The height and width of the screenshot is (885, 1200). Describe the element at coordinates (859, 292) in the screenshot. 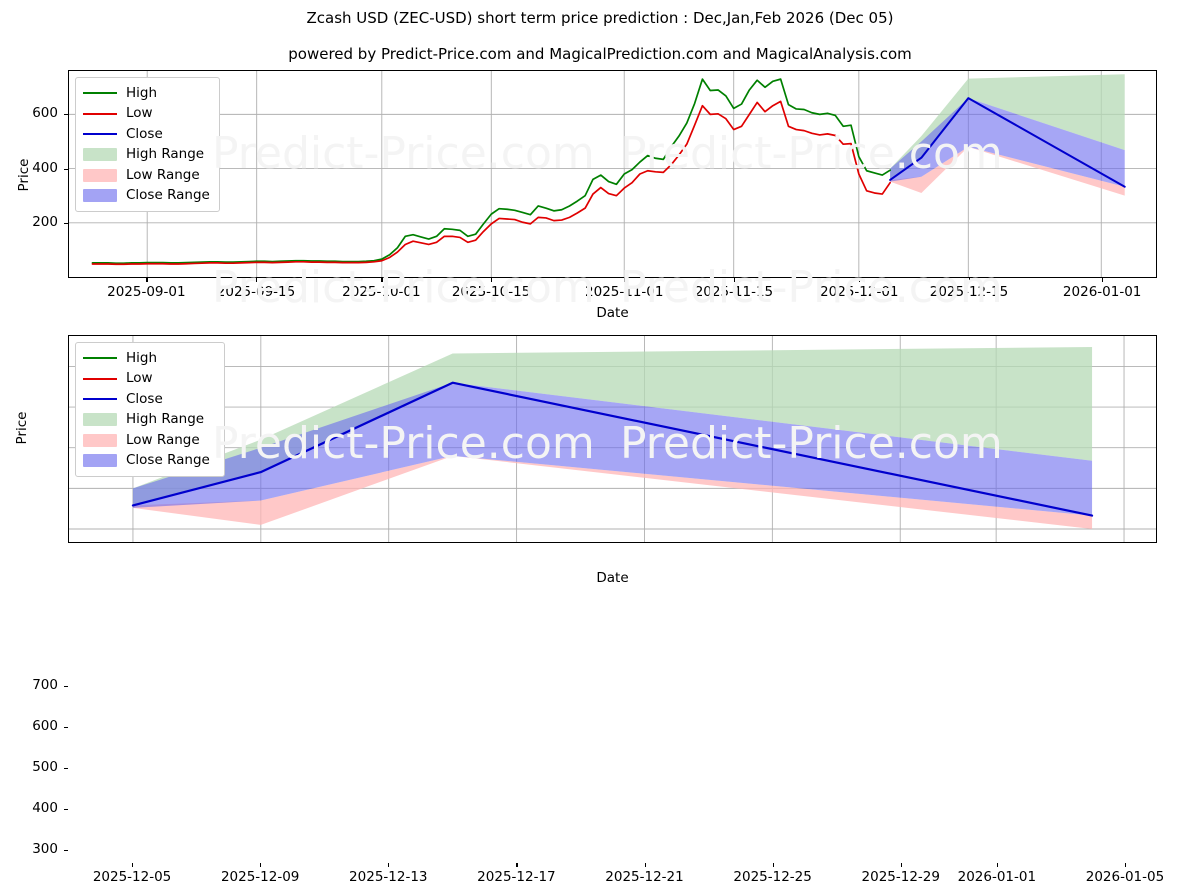

I see `x-tick-label: 2025-12-01` at that location.